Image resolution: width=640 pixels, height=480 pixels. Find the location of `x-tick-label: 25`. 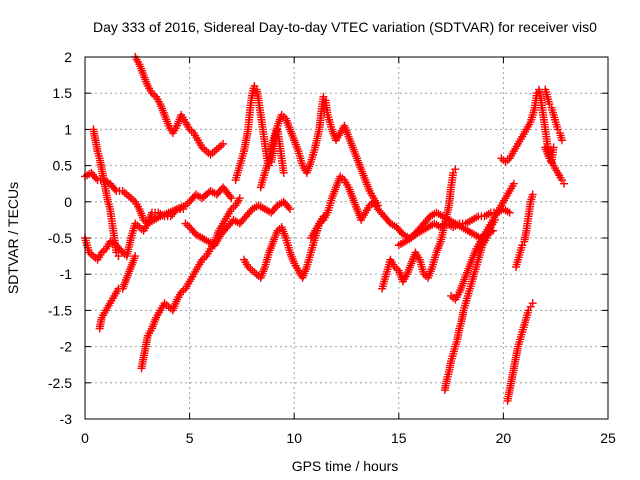

x-tick-label: 25 is located at coordinates (608, 438).